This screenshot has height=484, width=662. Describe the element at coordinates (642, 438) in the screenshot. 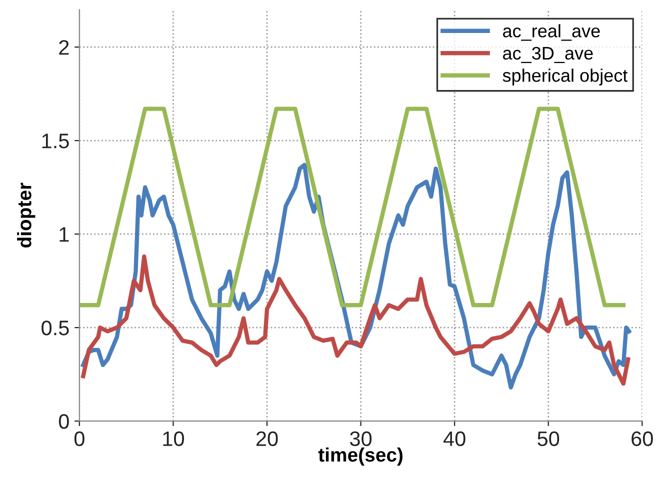

I see `x-tick-label: 60` at that location.